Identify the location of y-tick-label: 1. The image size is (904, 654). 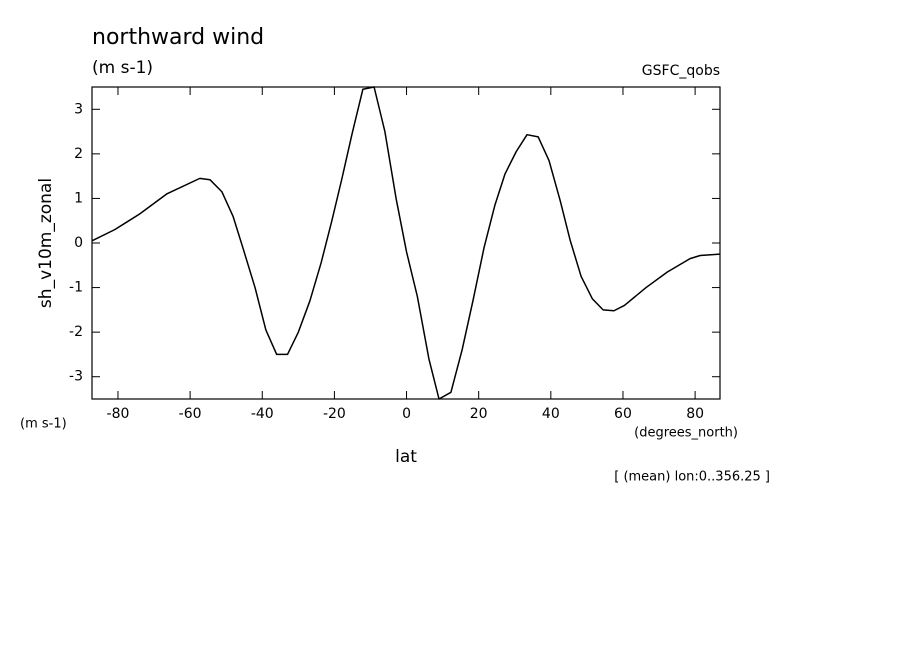
(78, 198).